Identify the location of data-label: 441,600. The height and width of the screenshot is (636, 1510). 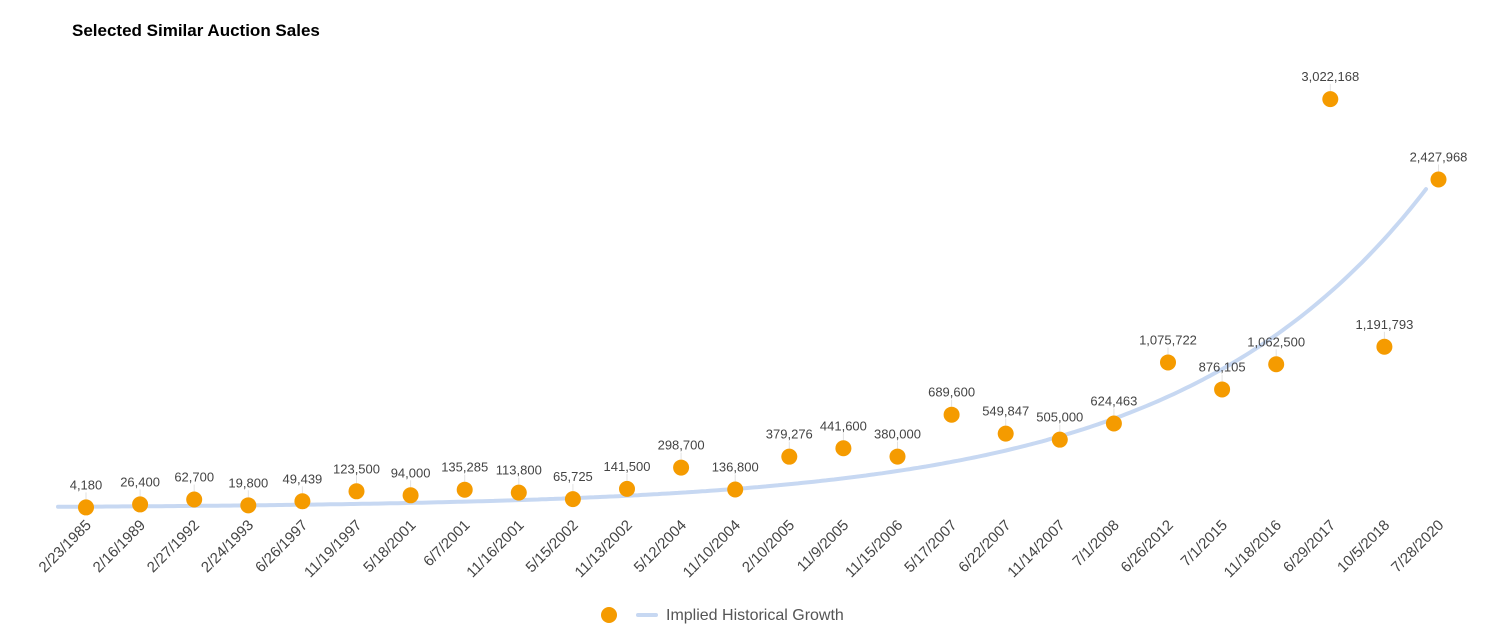
(843, 425).